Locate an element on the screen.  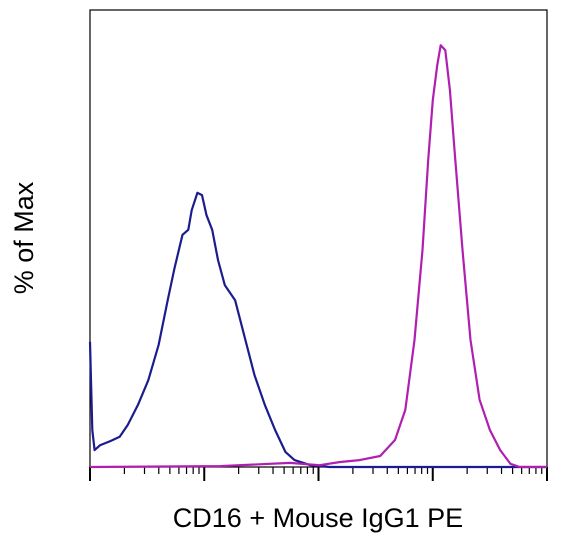
x-axis-label: CD16 + Mouse IgG1 PE is located at coordinates (318, 518).